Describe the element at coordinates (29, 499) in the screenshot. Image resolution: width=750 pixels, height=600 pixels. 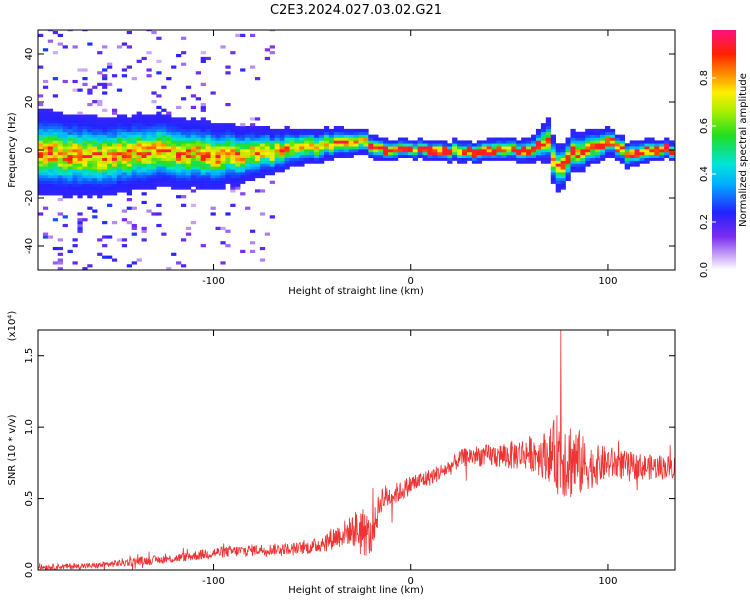
I see `snr-ytick-label: 0.5` at that location.